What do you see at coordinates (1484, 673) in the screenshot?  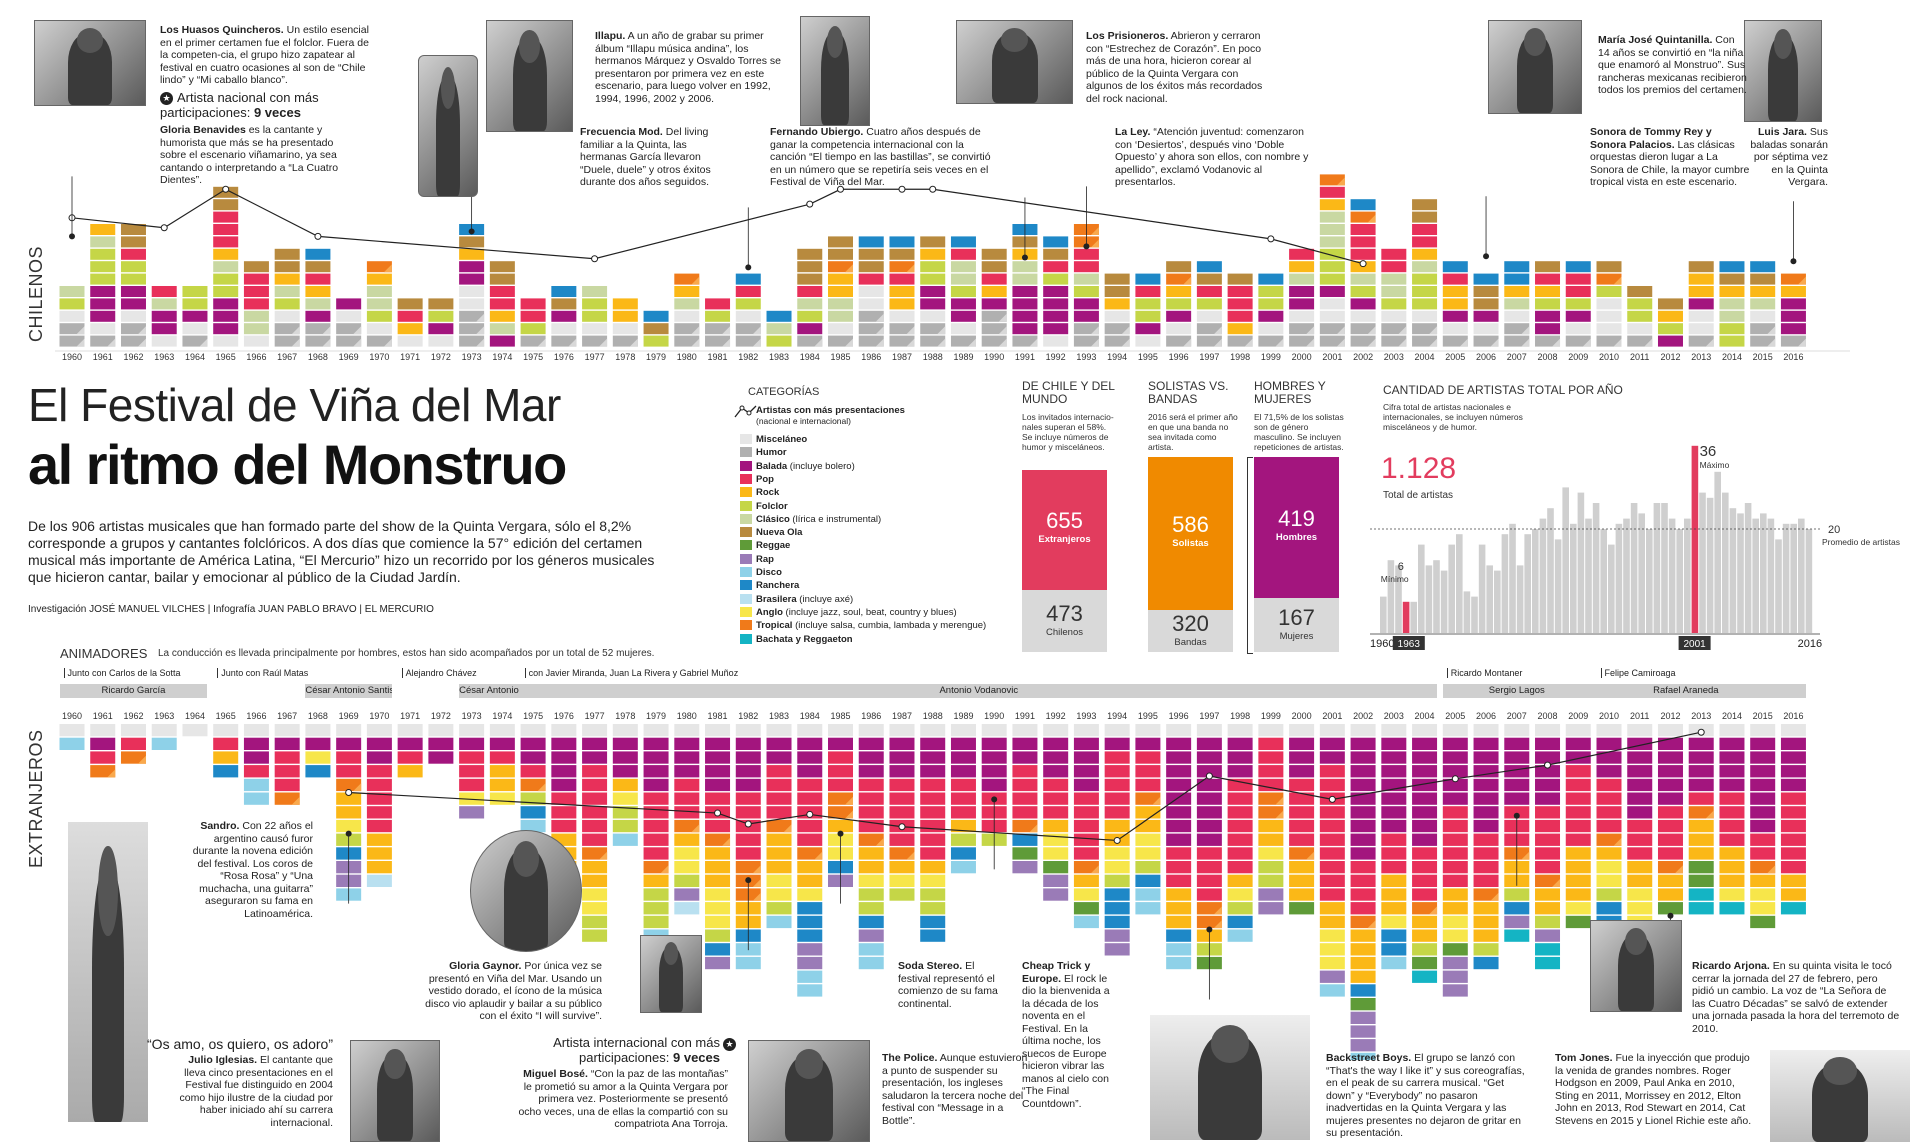 I see `animador-note: Ricardo Montaner` at bounding box center [1484, 673].